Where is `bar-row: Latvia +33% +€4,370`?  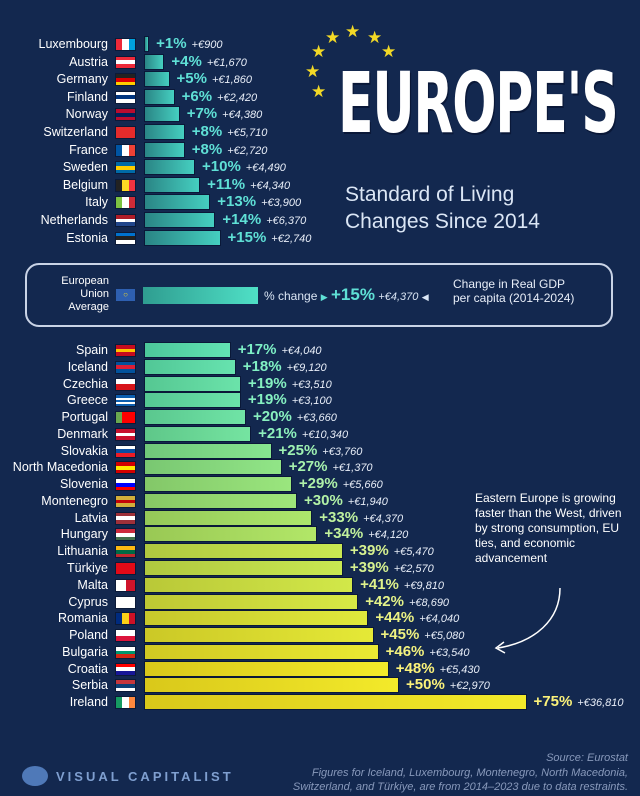
bar-row: Latvia +33% +€4,370 is located at coordinates (320, 517).